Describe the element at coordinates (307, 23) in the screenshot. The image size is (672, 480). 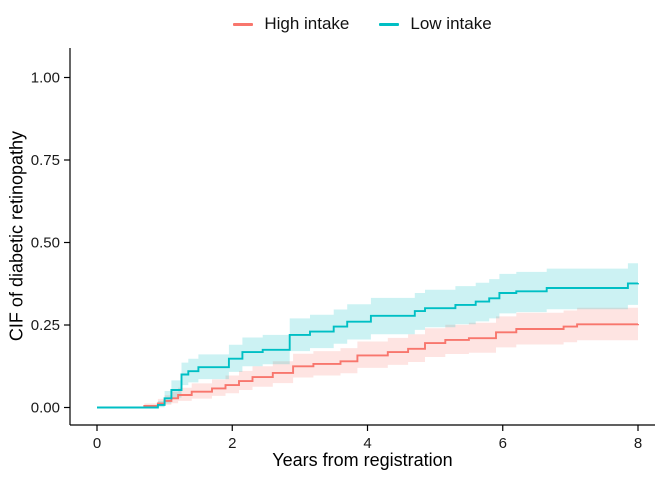
I see `legend-label-high-intake: High intake` at that location.